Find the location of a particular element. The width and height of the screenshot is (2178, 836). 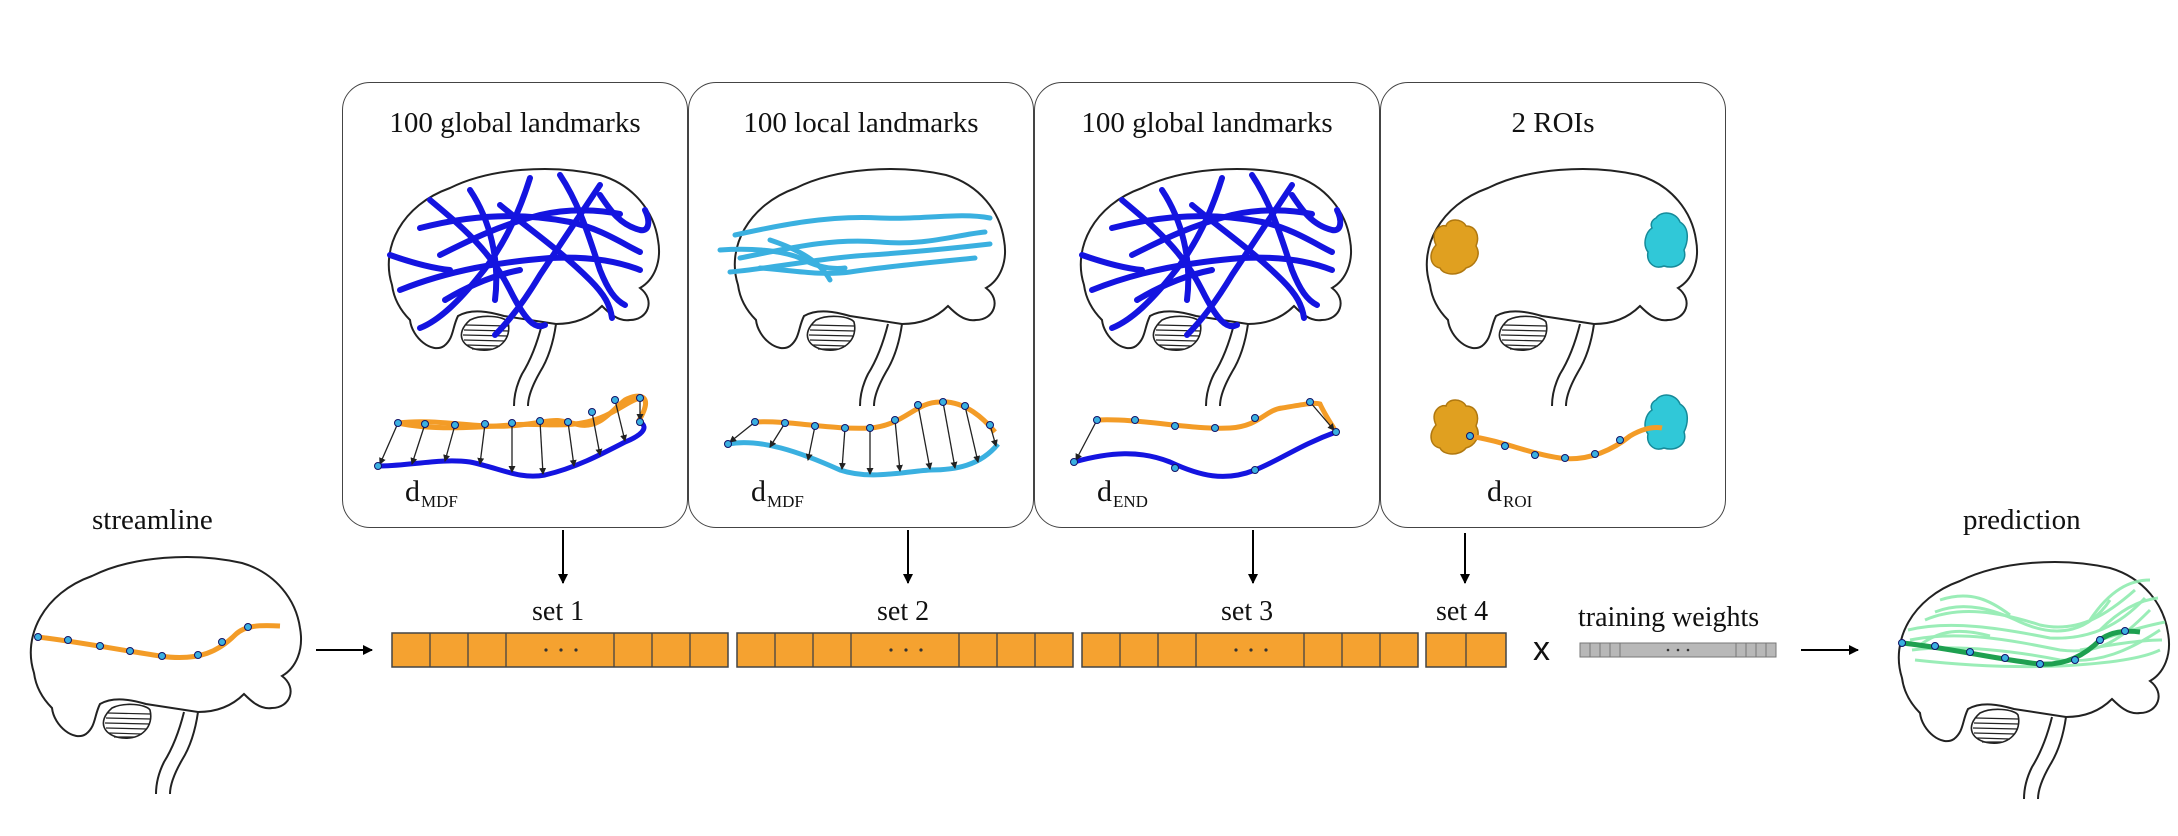

set-label-3: set 3 is located at coordinates (1247, 611).